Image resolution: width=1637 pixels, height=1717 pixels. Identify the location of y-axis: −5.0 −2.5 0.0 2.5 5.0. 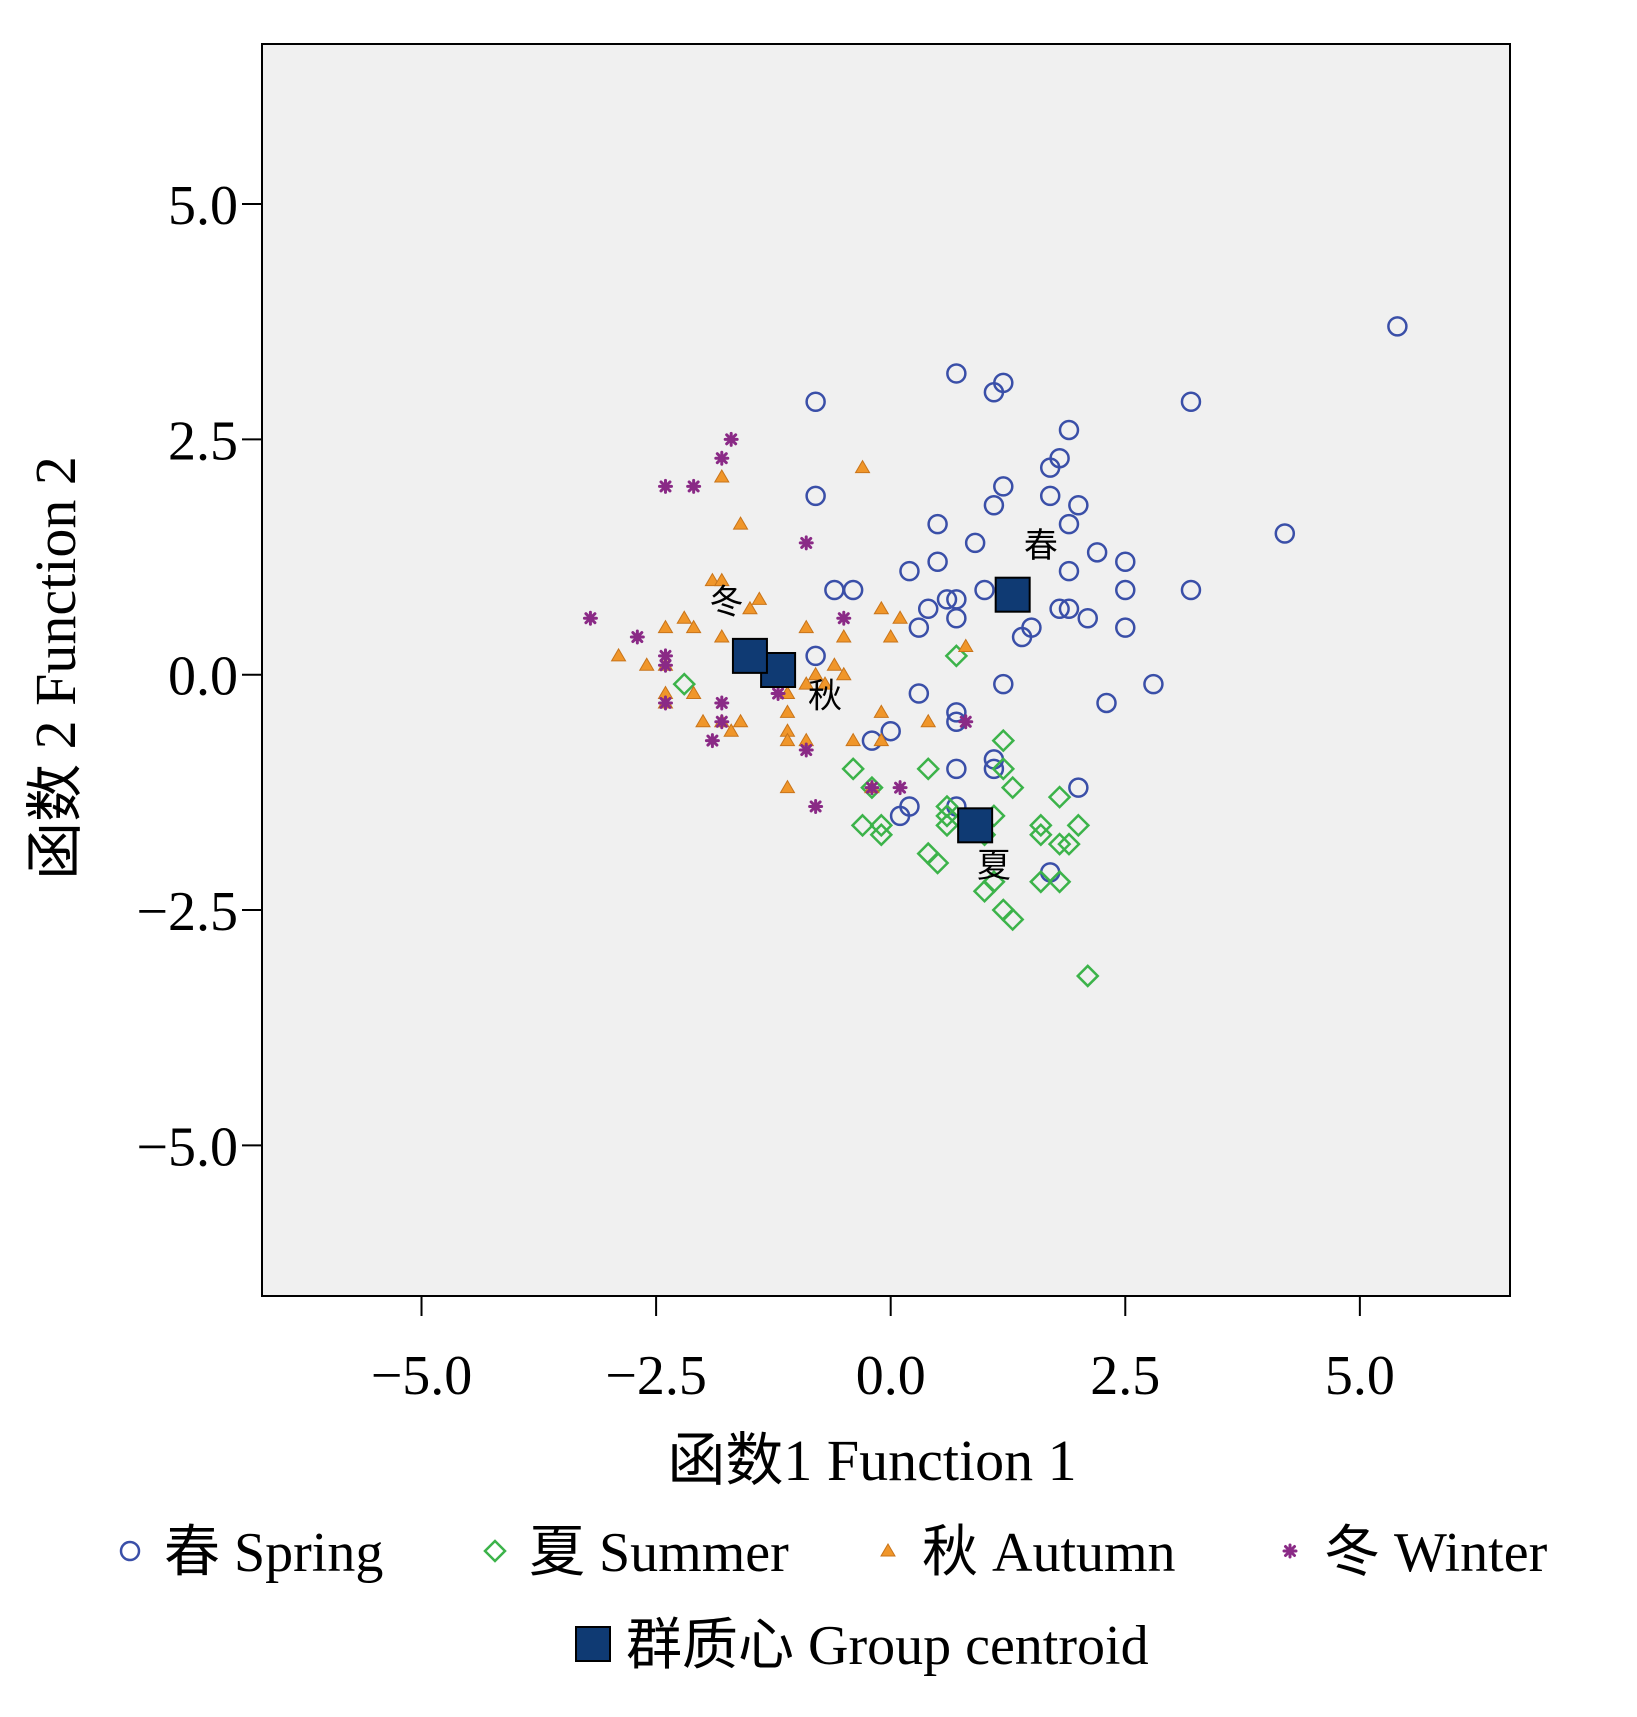
(199, 676).